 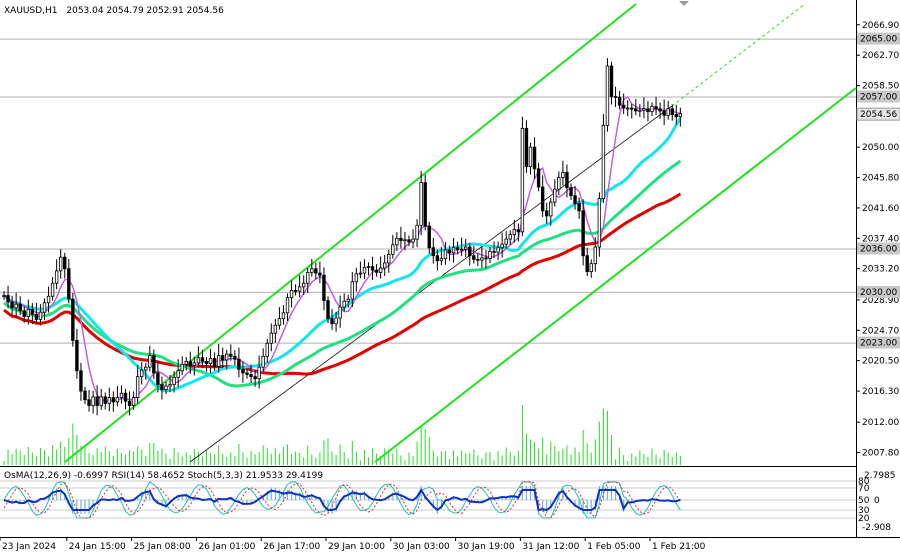 What do you see at coordinates (880, 331) in the screenshot?
I see `price-tick-label: 2024.70` at bounding box center [880, 331].